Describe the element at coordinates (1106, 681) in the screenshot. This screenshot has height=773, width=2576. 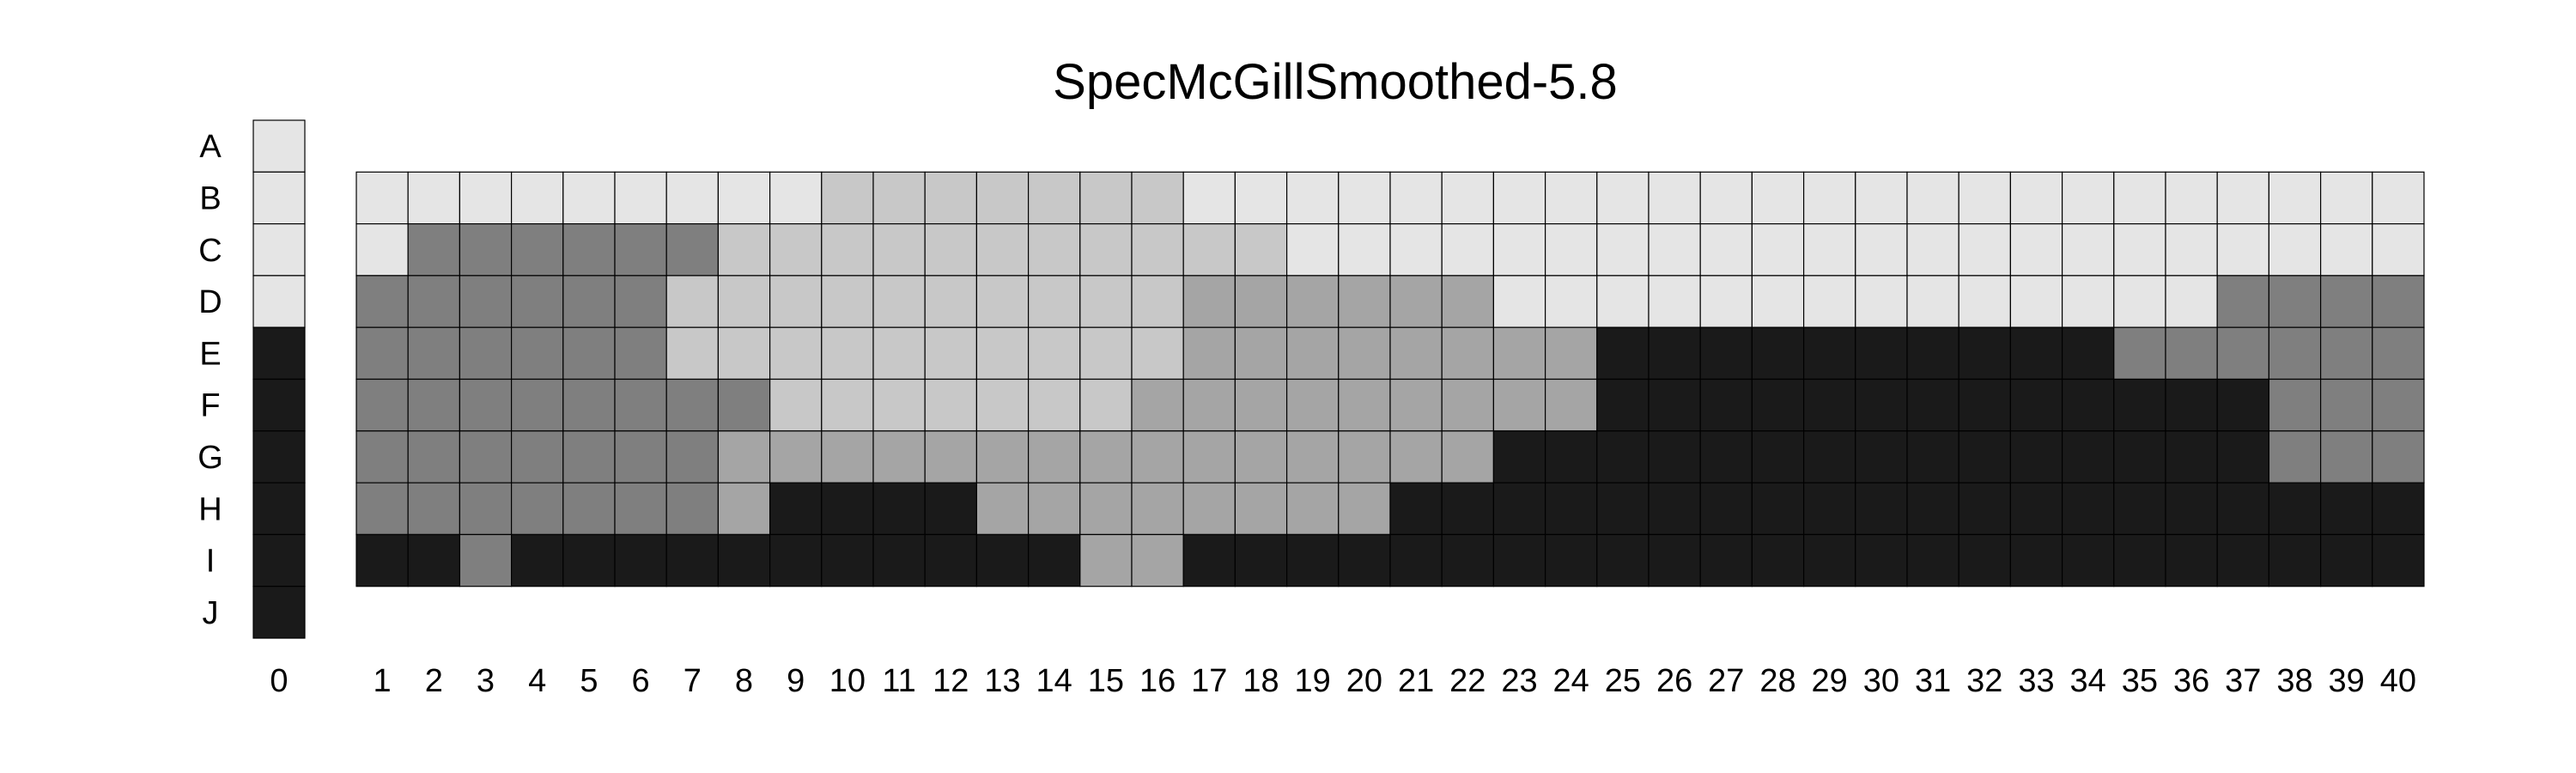
I see `column-label-15: 15` at that location.